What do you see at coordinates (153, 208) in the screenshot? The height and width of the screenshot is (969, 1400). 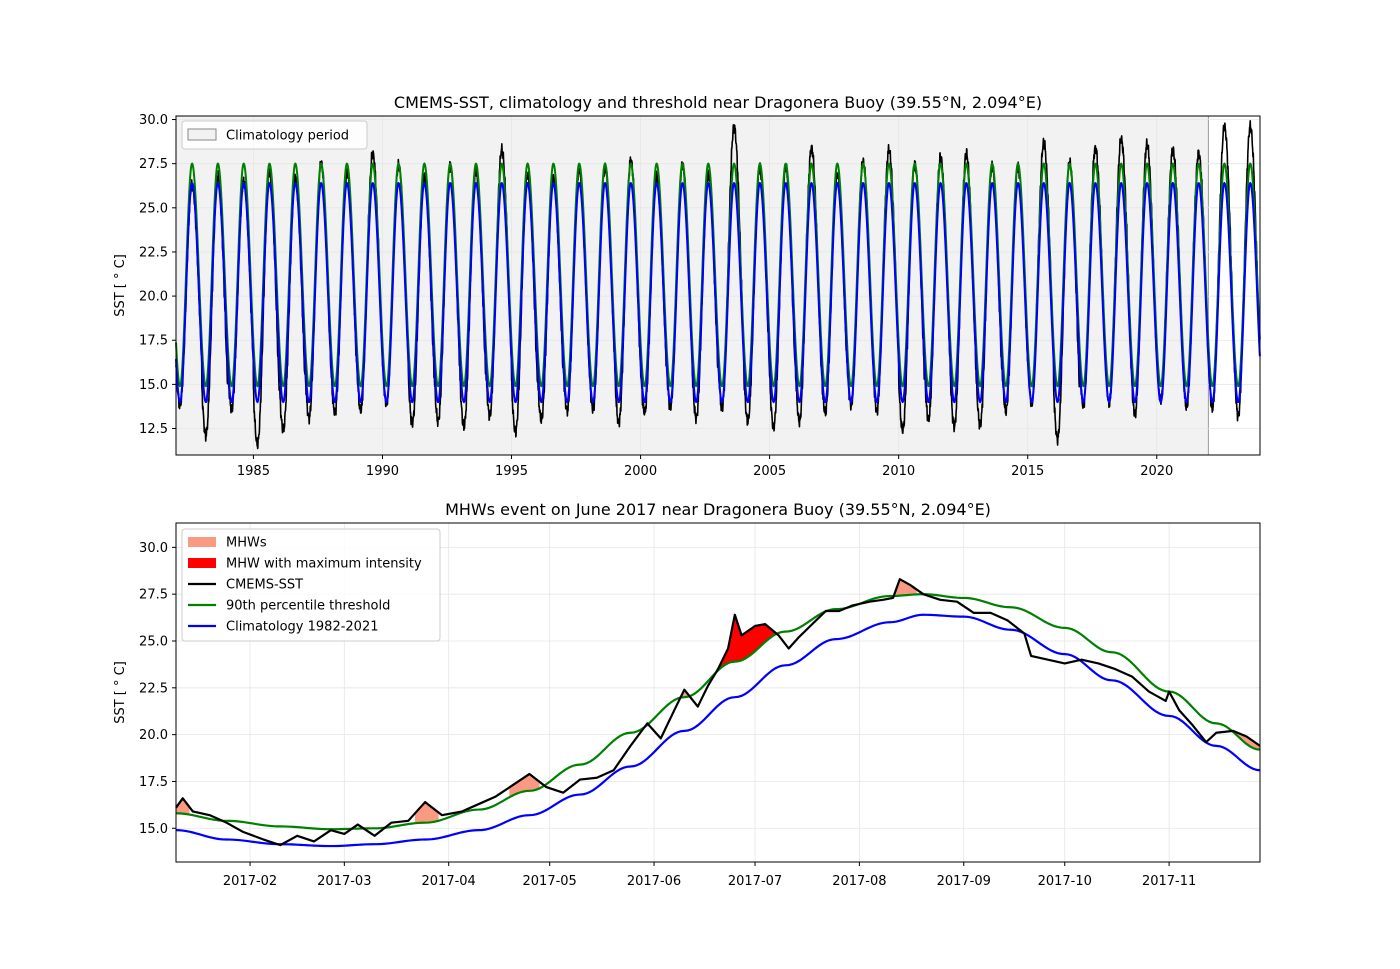 I see `top-y-tick-label: 25.0` at bounding box center [153, 208].